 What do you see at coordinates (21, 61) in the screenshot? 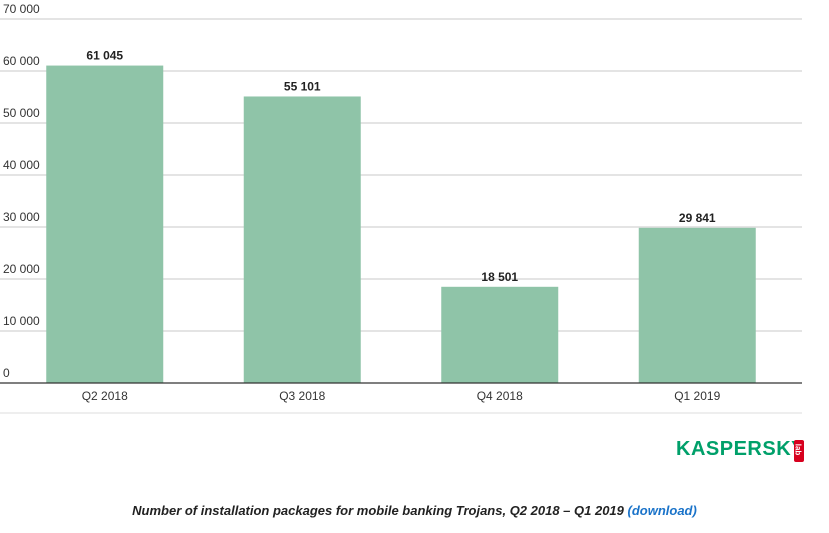
I see `y-tick-label: 60 000` at bounding box center [21, 61].